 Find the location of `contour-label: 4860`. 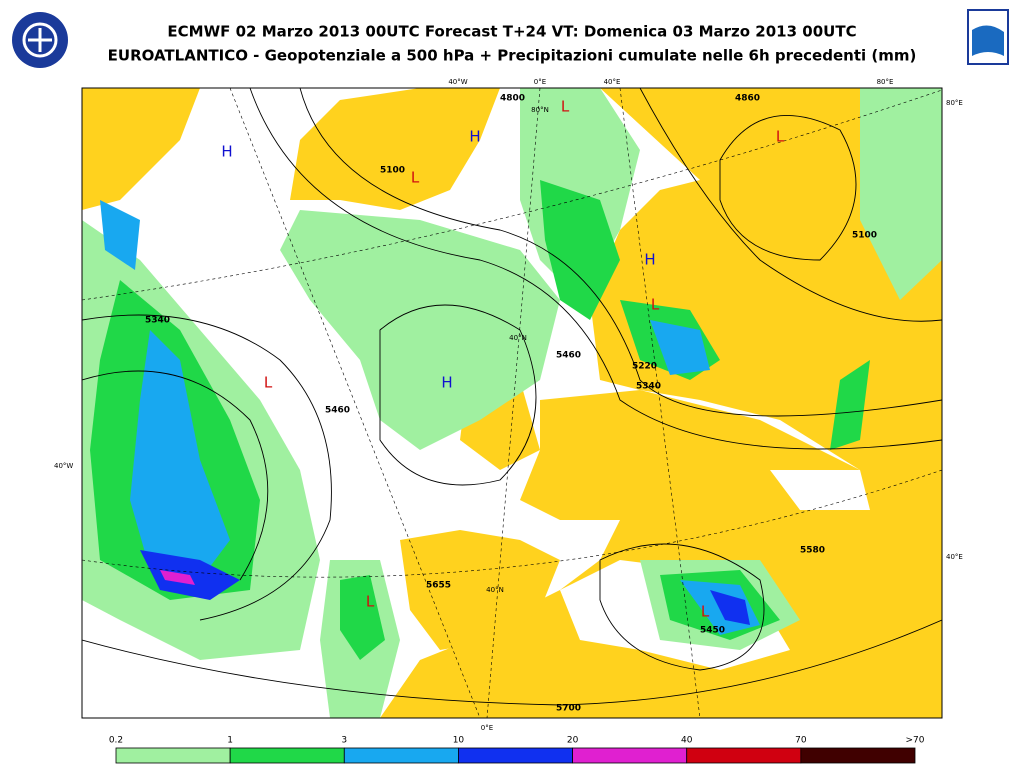

contour-label: 4860 is located at coordinates (747, 99).